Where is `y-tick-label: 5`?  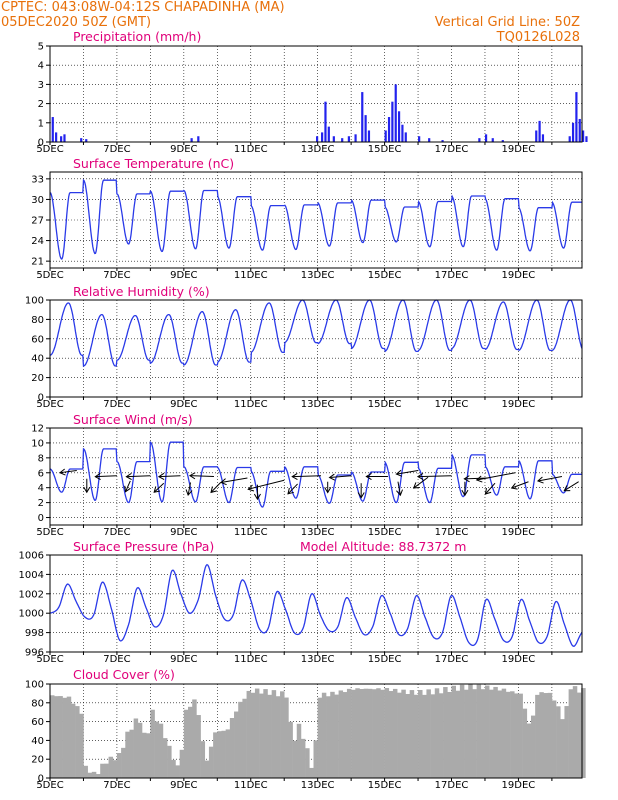 y-tick-label: 5 is located at coordinates (41, 47).